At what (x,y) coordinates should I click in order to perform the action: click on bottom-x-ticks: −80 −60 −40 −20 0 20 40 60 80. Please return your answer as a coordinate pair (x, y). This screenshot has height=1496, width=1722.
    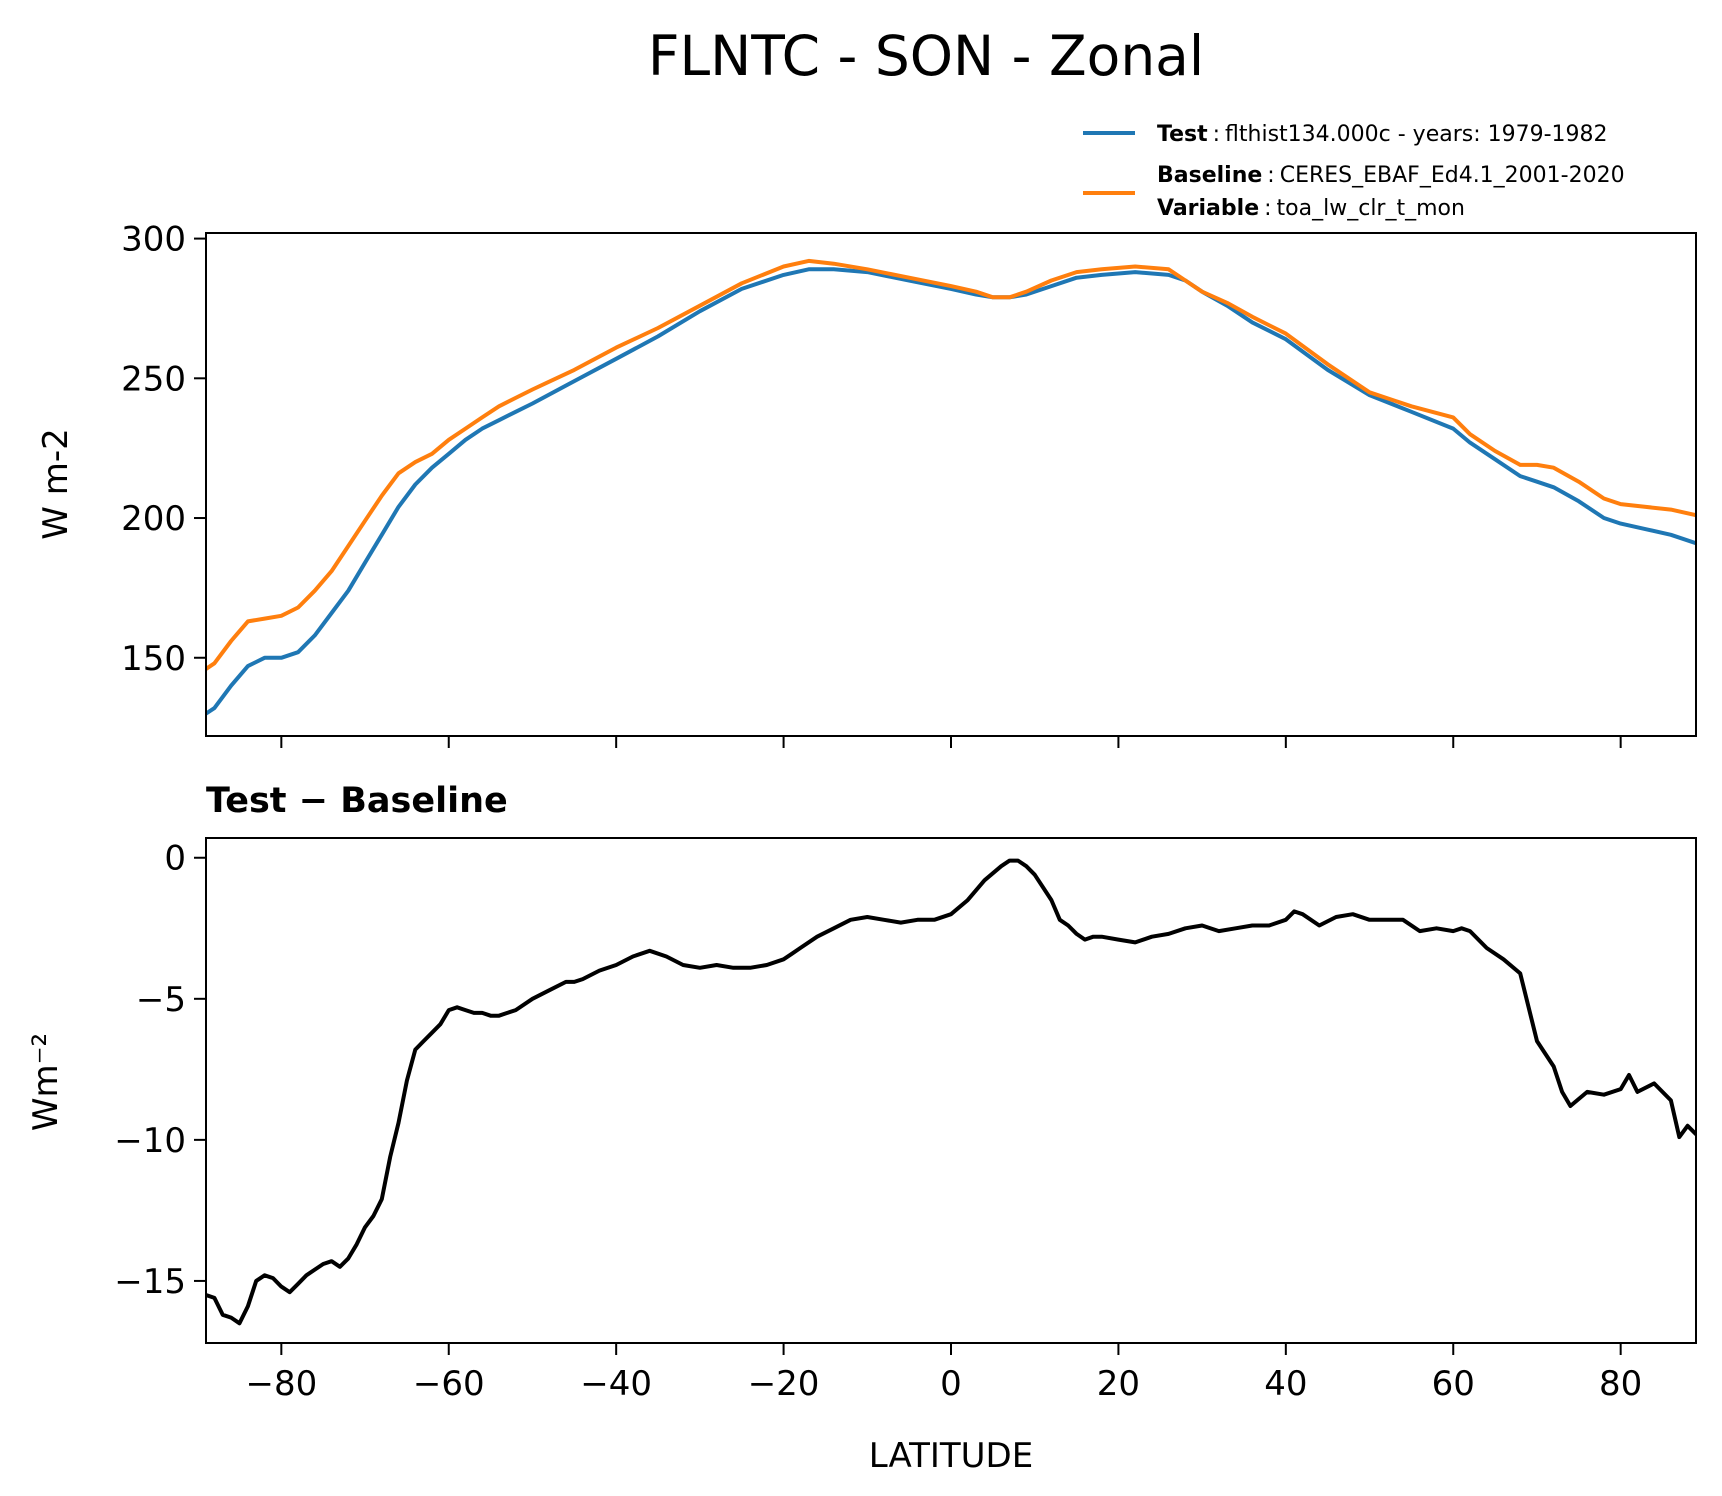
    Looking at the image, I should click on (943, 1373).